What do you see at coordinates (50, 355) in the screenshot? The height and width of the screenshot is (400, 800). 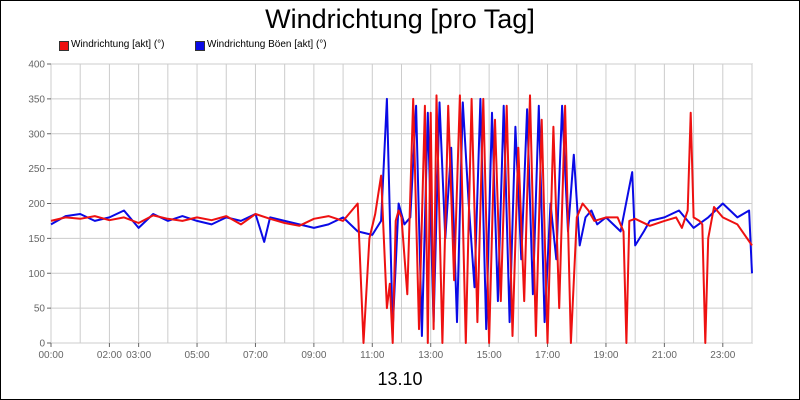 I see `x-tick-label: 00:00` at bounding box center [50, 355].